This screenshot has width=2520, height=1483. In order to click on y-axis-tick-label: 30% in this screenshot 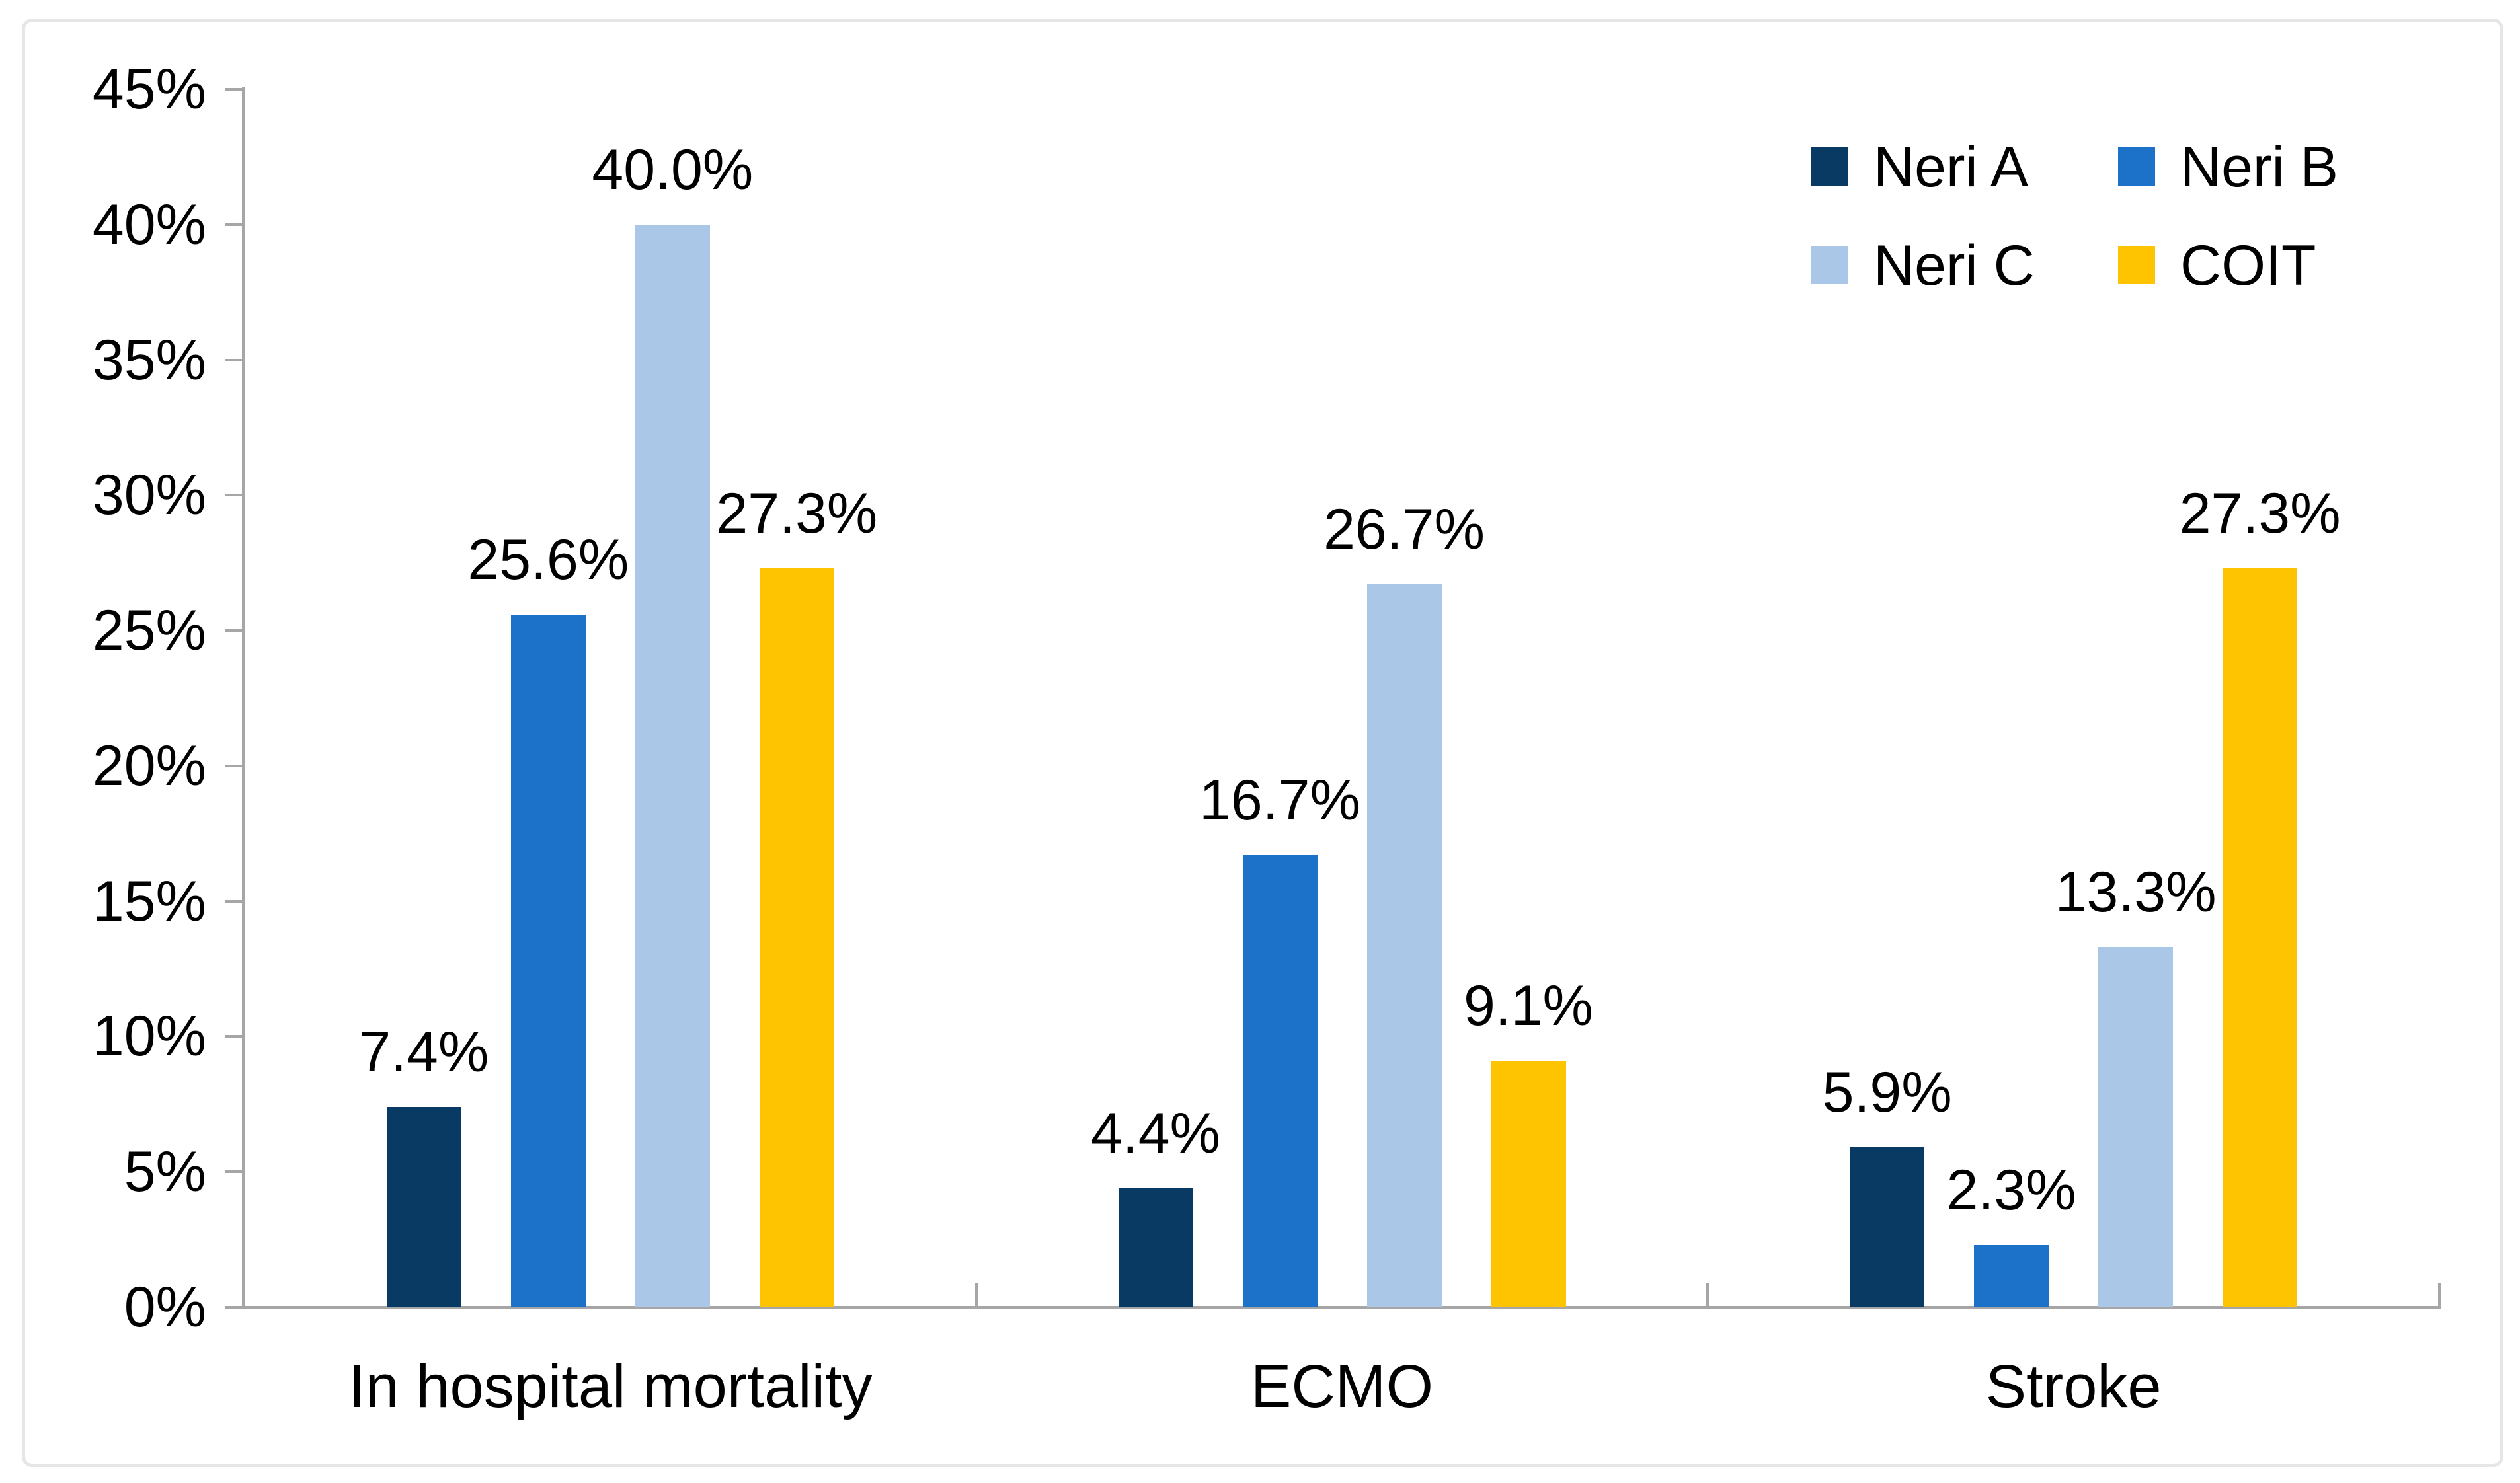, I will do `click(149, 495)`.